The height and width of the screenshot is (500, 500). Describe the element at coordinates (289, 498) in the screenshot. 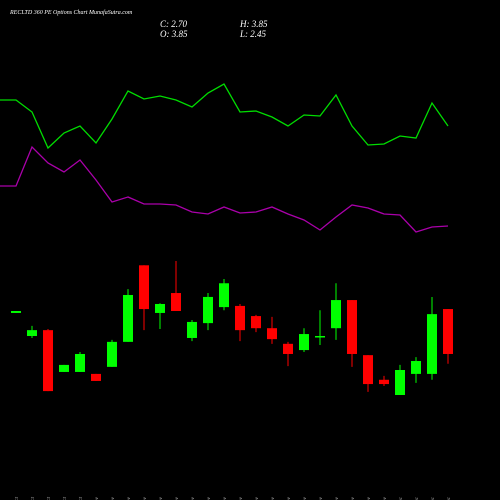

I see `x-tick-label: 20 Nov` at that location.